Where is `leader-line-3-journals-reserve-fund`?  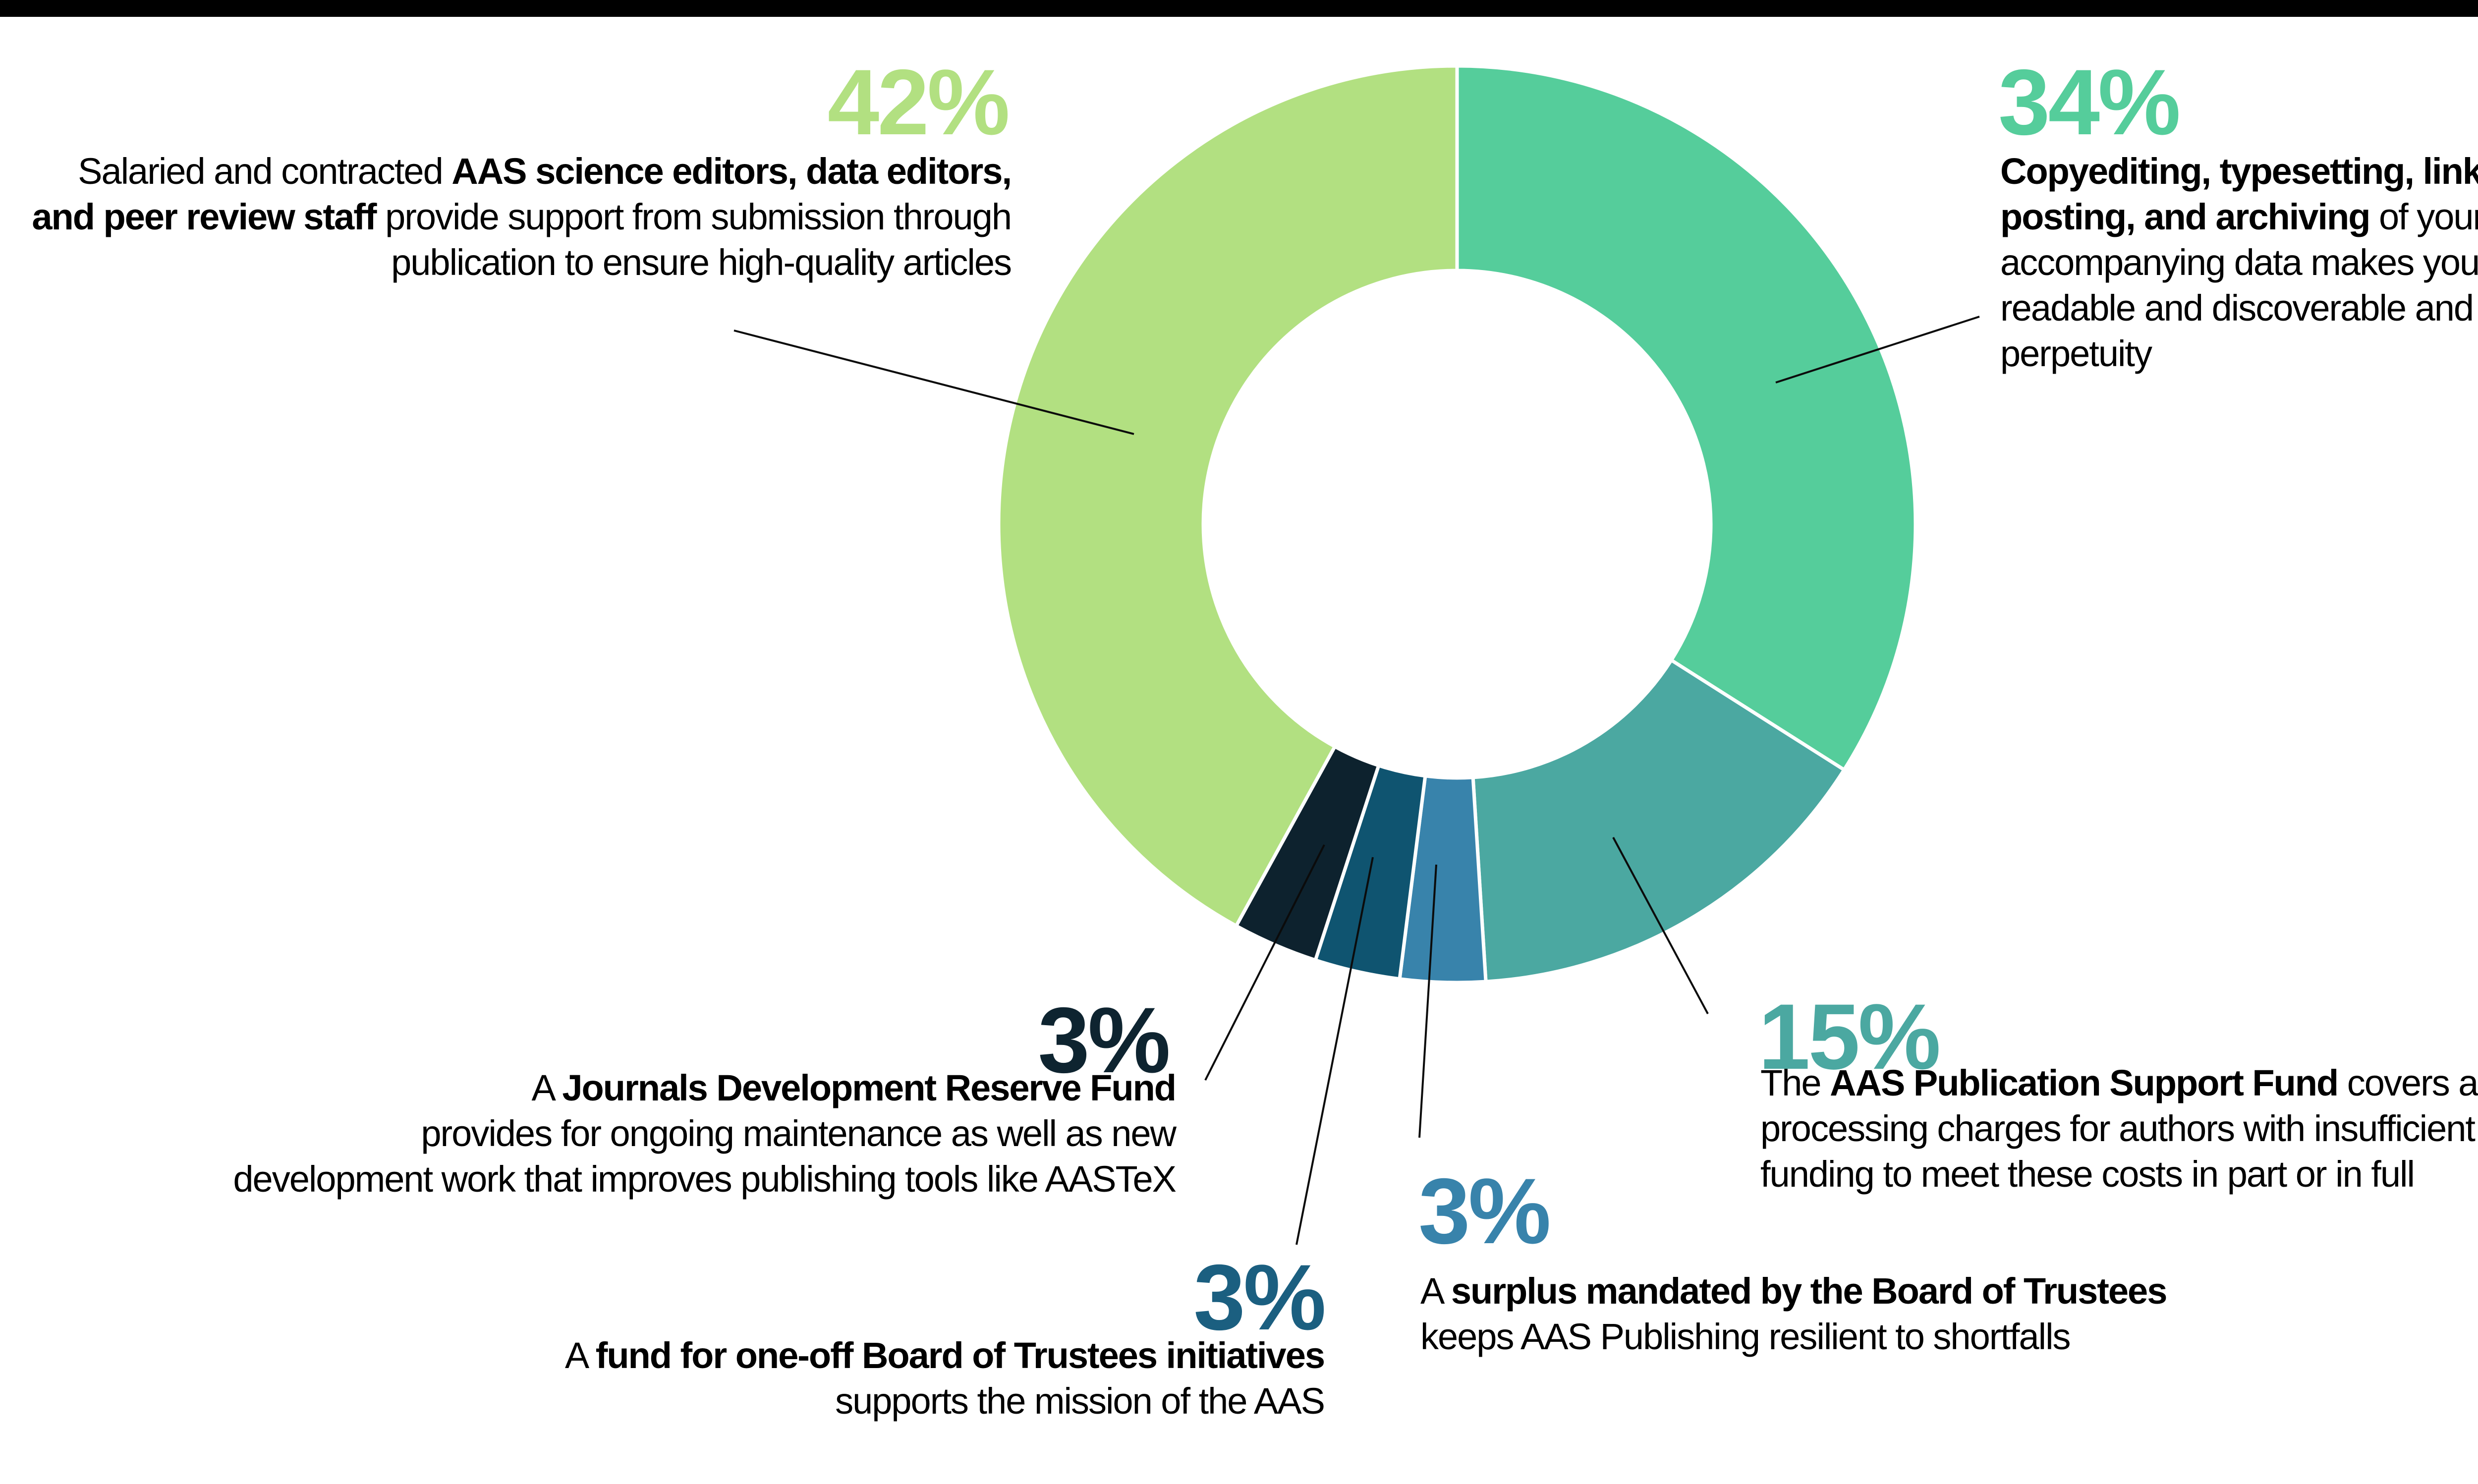
leader-line-3-journals-reserve-fund is located at coordinates (1265, 963).